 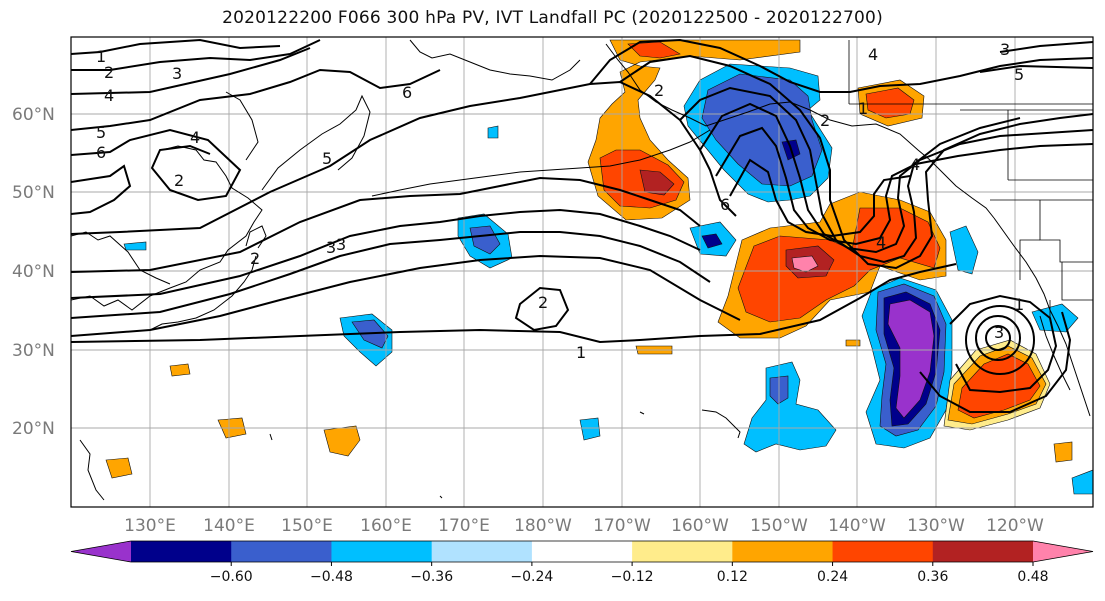 I want to click on negative-anomaly-hawaii, so click(x=790, y=407).